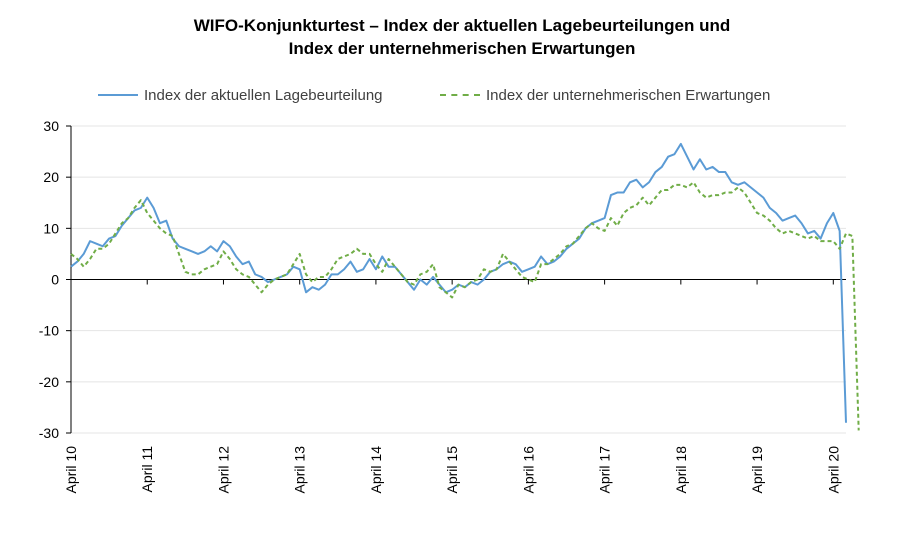 This screenshot has width=924, height=538. I want to click on y-tick-label: -20, so click(49, 382).